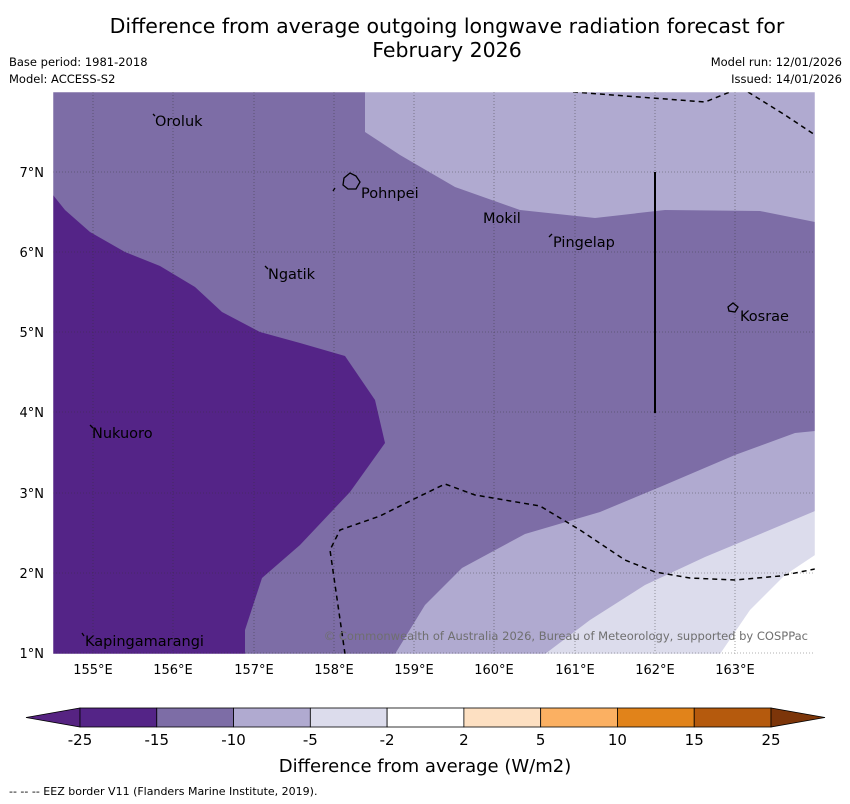 The image size is (850, 804). I want to click on longitude-tick-label: 160°E, so click(494, 670).